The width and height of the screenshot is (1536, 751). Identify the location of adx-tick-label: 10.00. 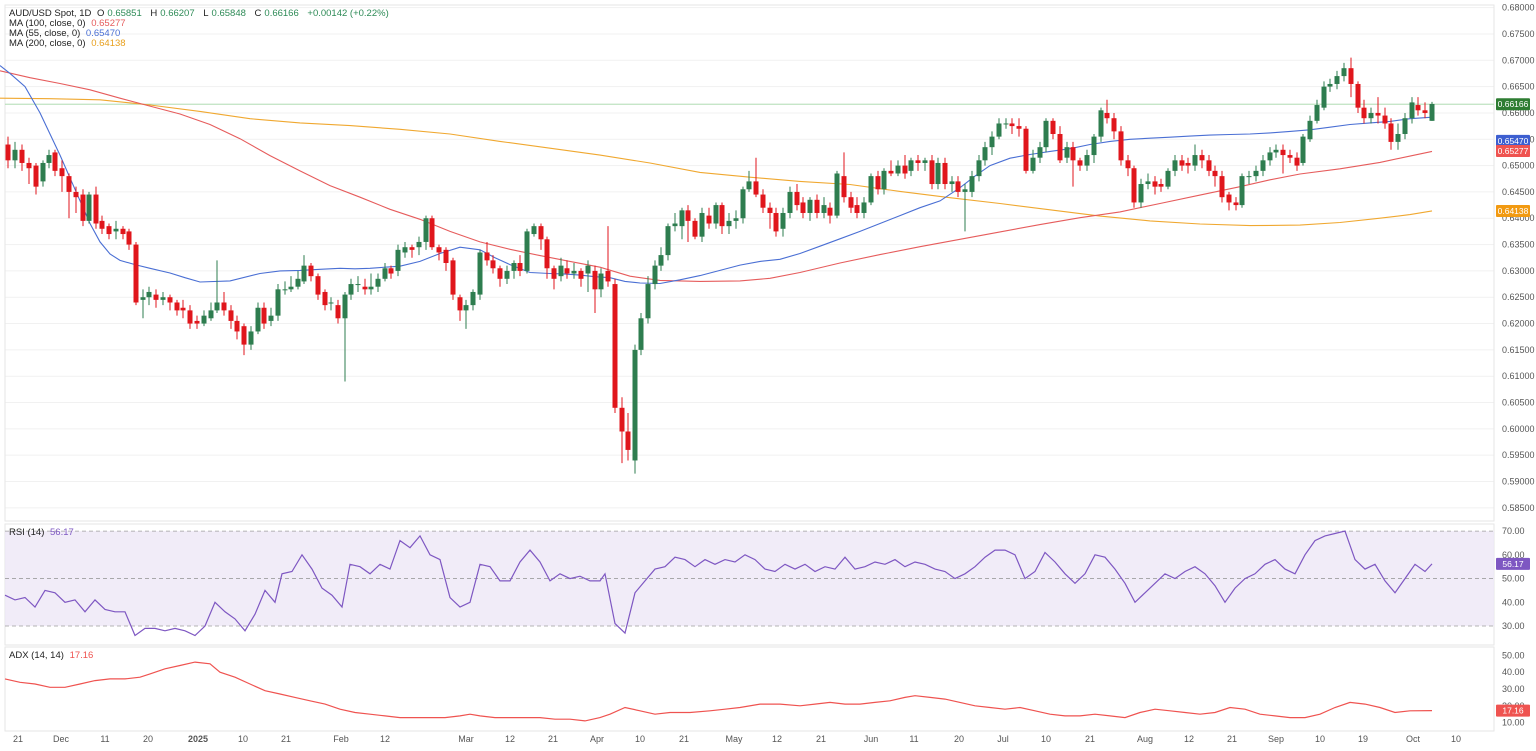
(1513, 723).